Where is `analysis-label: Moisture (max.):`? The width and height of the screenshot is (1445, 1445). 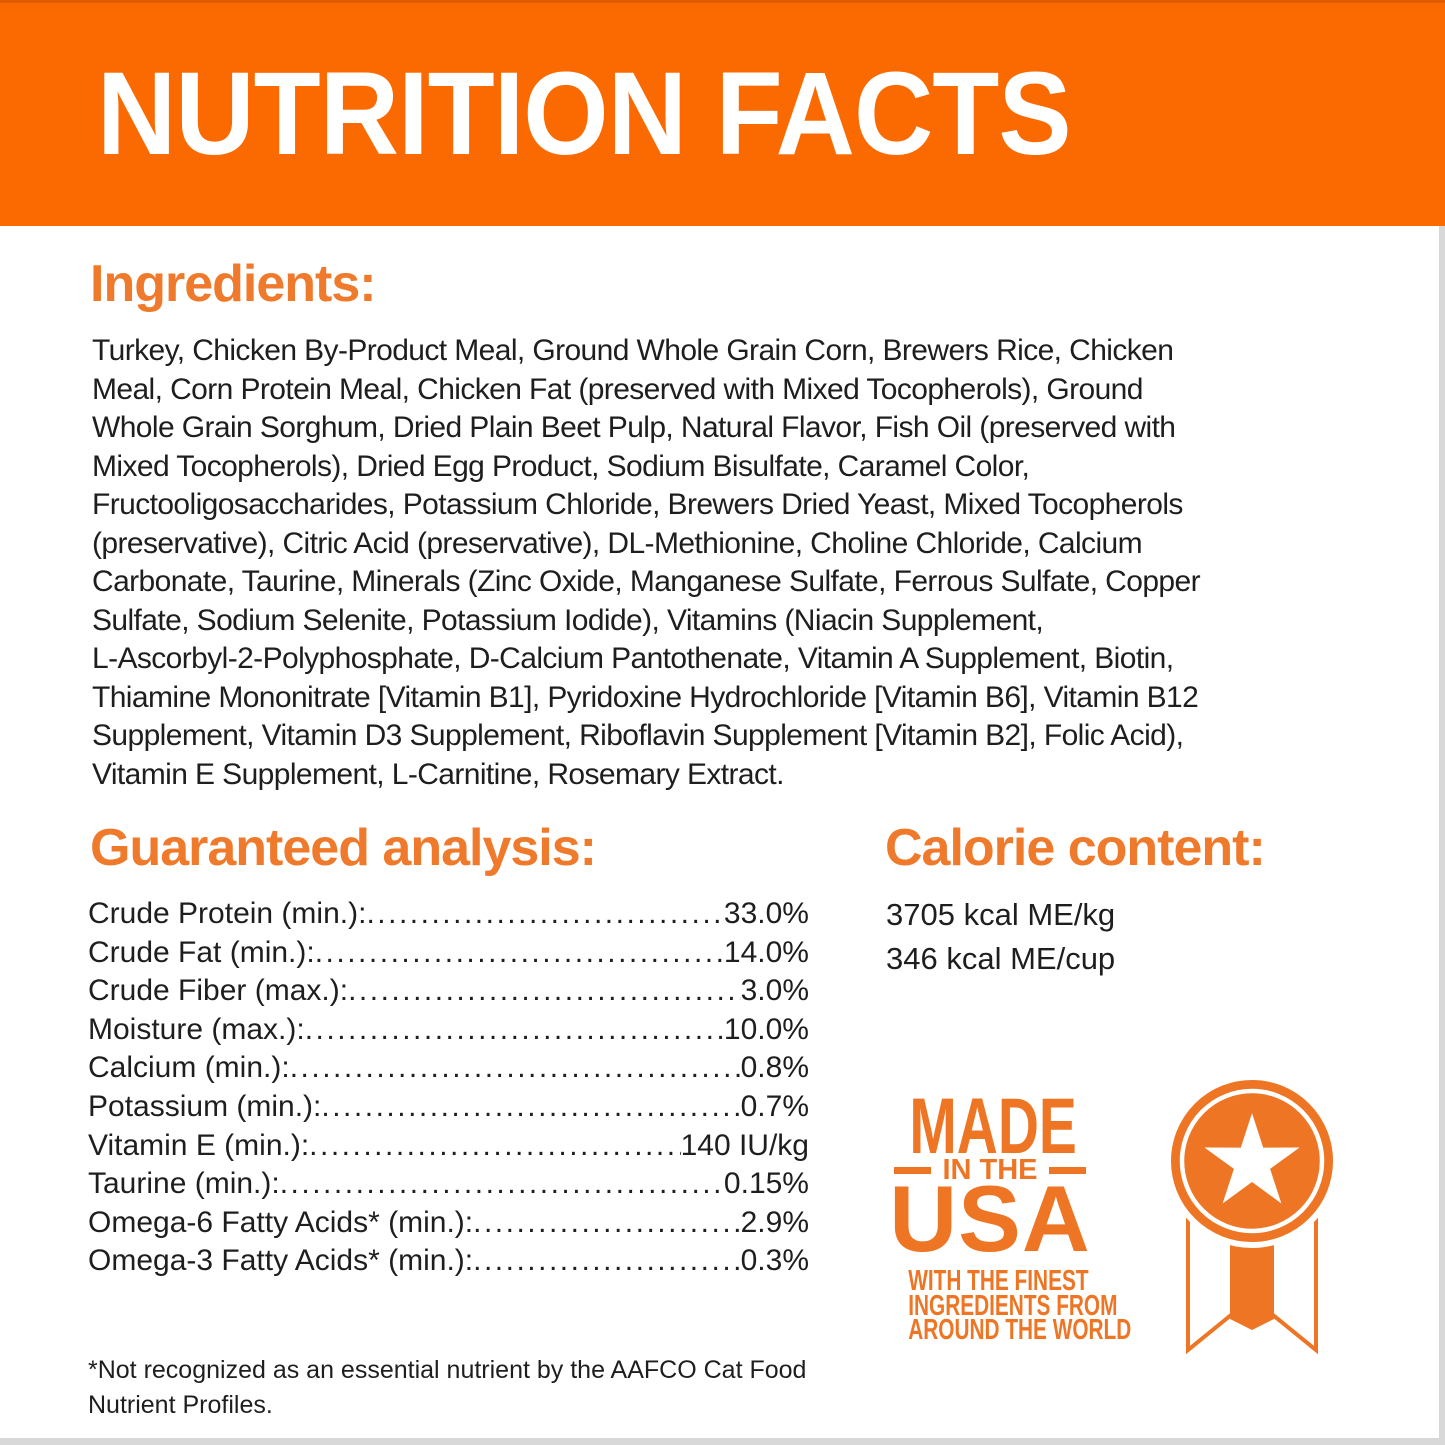
analysis-label: Moisture (max.): is located at coordinates (196, 1029).